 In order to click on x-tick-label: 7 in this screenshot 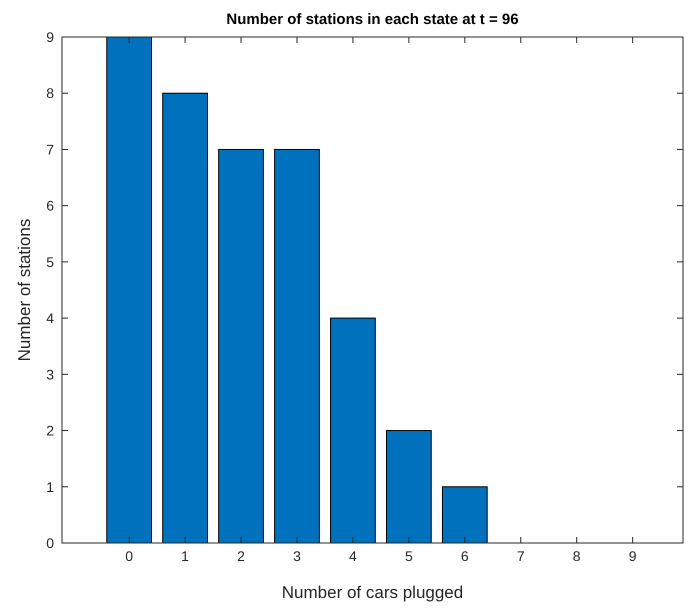, I will do `click(520, 556)`.